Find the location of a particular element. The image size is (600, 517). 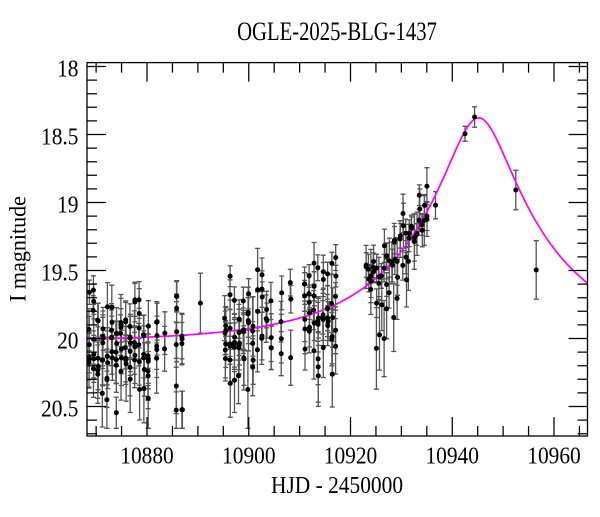

svg-text: 10960 is located at coordinates (554, 455).